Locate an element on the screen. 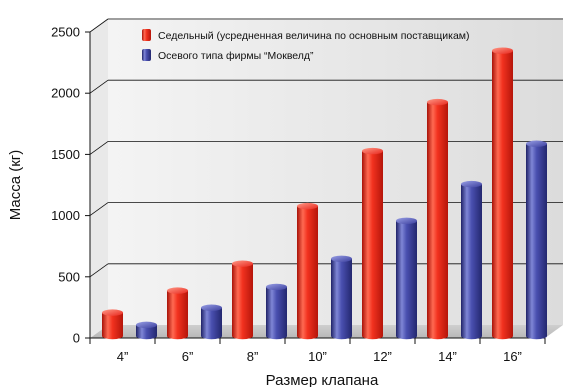 The width and height of the screenshot is (563, 387). x-tick-label: 8” is located at coordinates (253, 356).